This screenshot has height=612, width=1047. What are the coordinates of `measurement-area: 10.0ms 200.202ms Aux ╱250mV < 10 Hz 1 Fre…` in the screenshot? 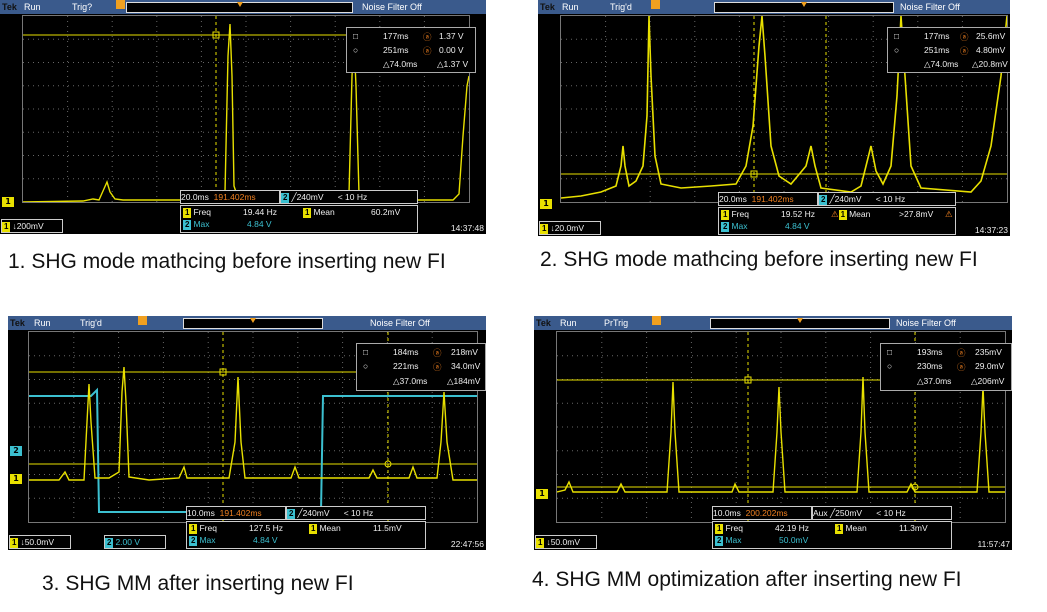 It's located at (833, 527).